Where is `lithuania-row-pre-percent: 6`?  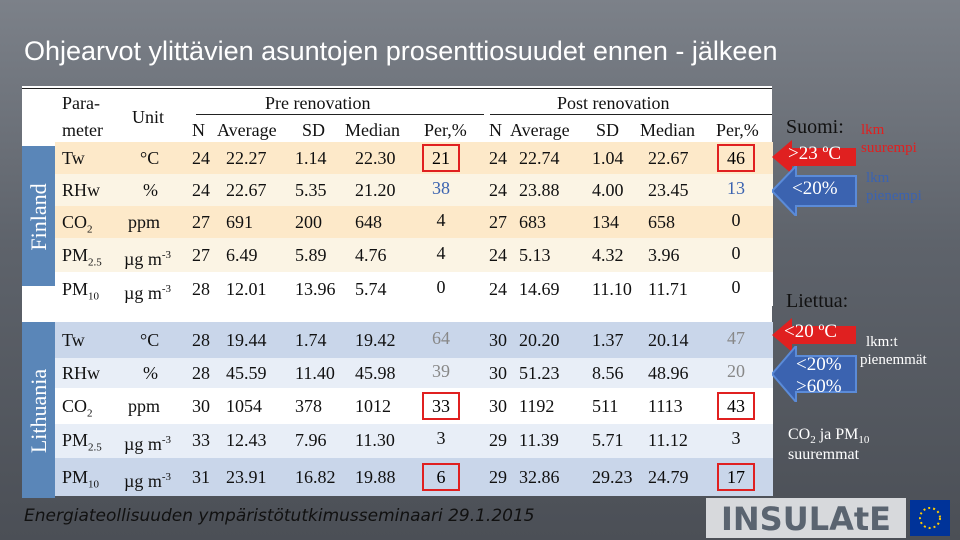 lithuania-row-pre-percent: 6 is located at coordinates (441, 477).